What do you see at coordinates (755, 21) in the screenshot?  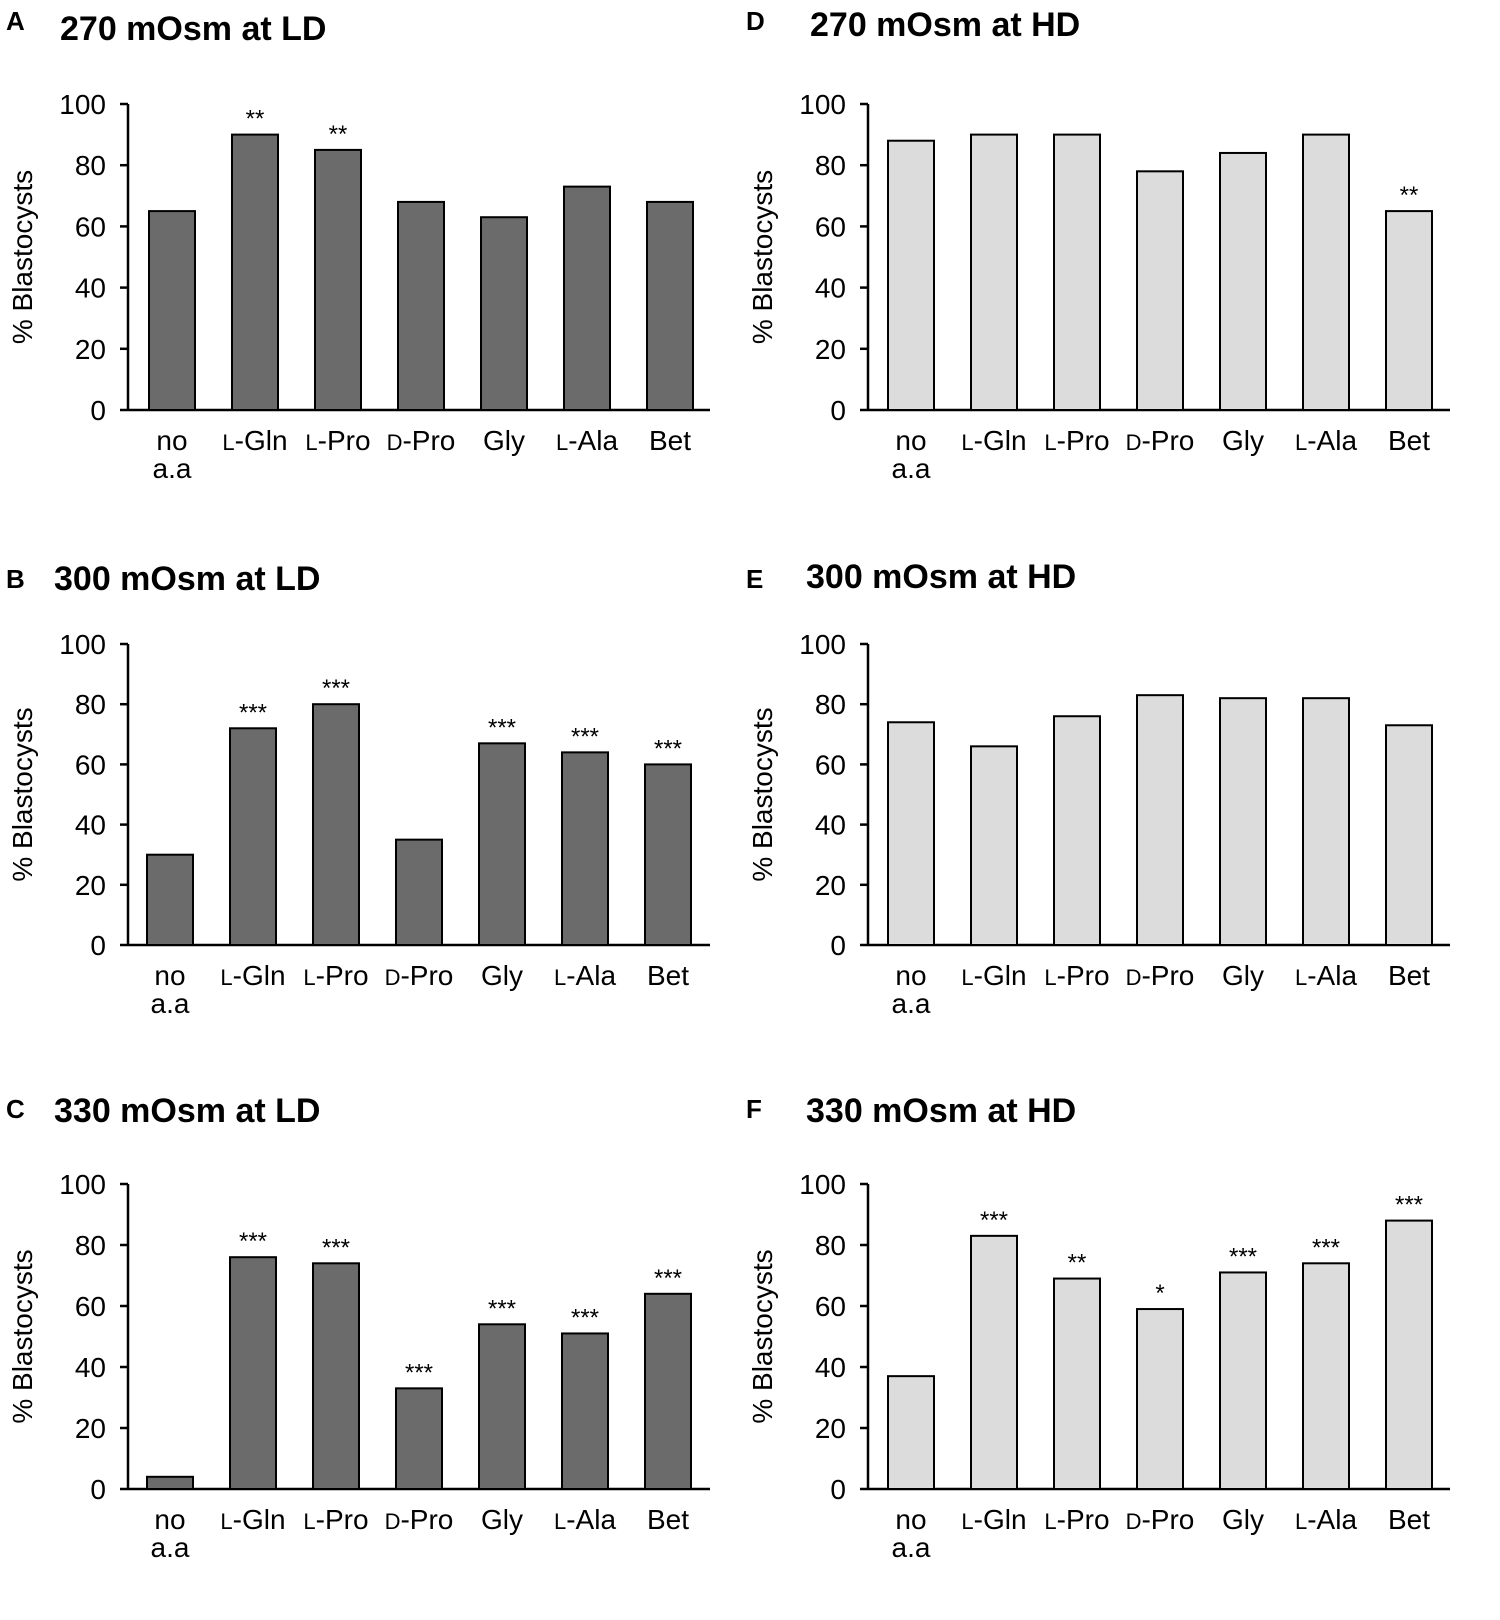 I see `panel-letter: D` at bounding box center [755, 21].